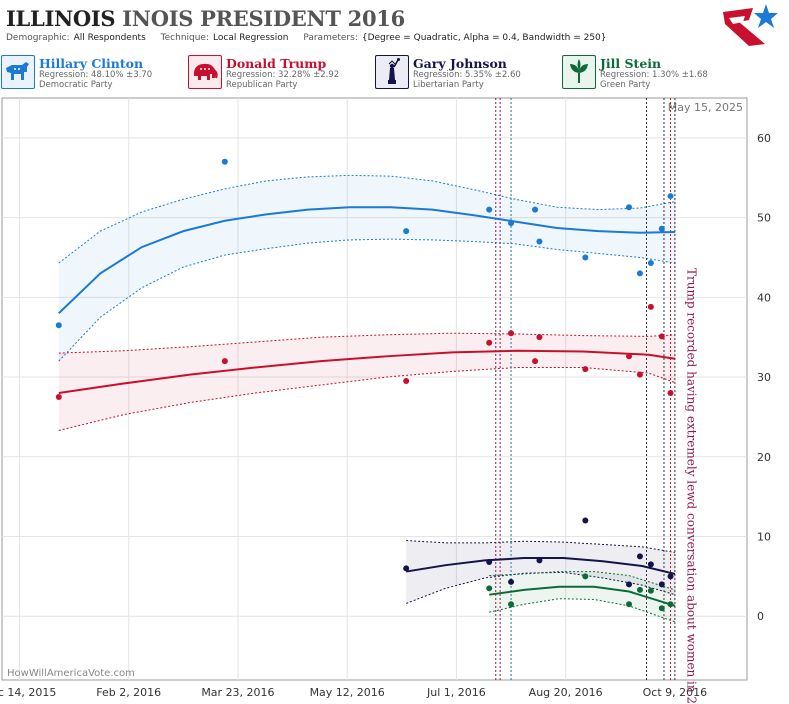 This screenshot has width=789, height=704. What do you see at coordinates (750, 25) in the screenshot?
I see `site-logo-icon` at bounding box center [750, 25].